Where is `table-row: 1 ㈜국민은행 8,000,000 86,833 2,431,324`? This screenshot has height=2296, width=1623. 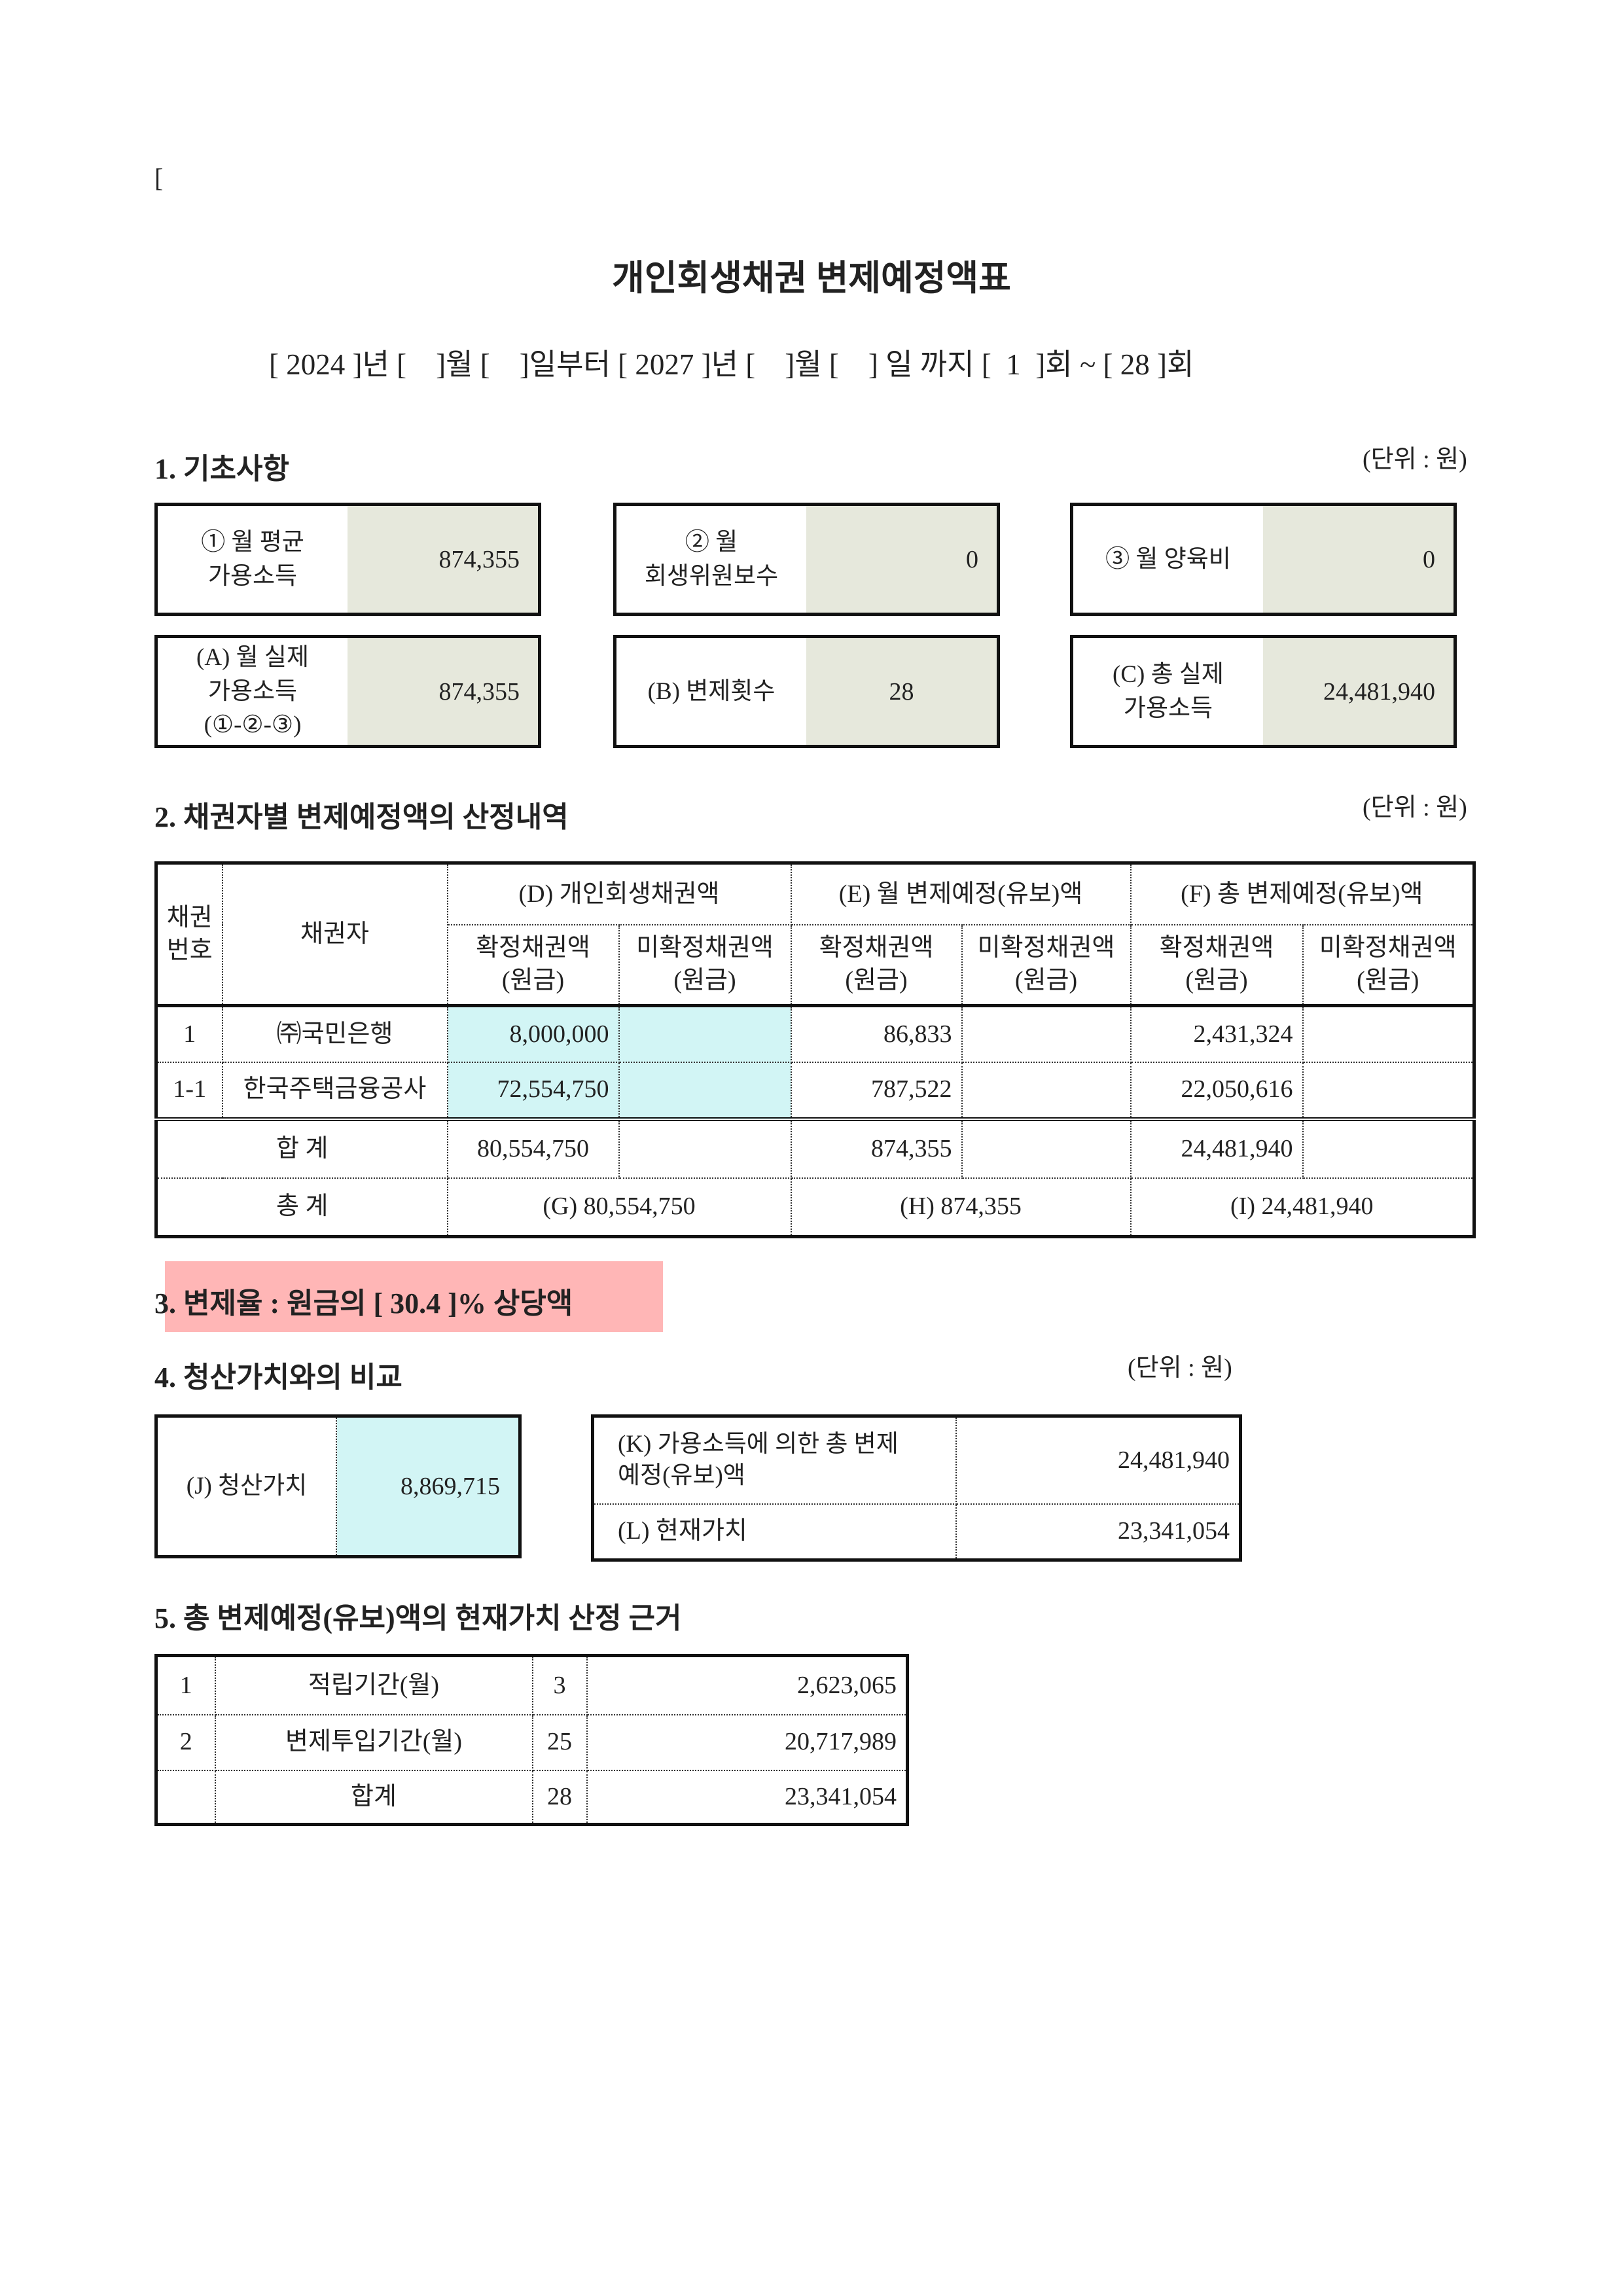 table-row: 1 ㈜국민은행 8,000,000 86,833 2,431,324 is located at coordinates (815, 1034).